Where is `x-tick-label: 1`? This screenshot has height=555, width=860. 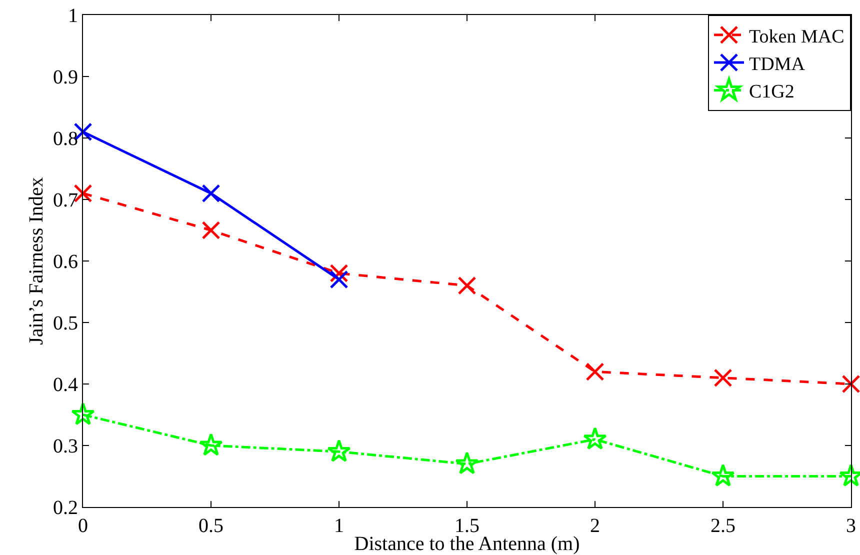 x-tick-label: 1 is located at coordinates (339, 526).